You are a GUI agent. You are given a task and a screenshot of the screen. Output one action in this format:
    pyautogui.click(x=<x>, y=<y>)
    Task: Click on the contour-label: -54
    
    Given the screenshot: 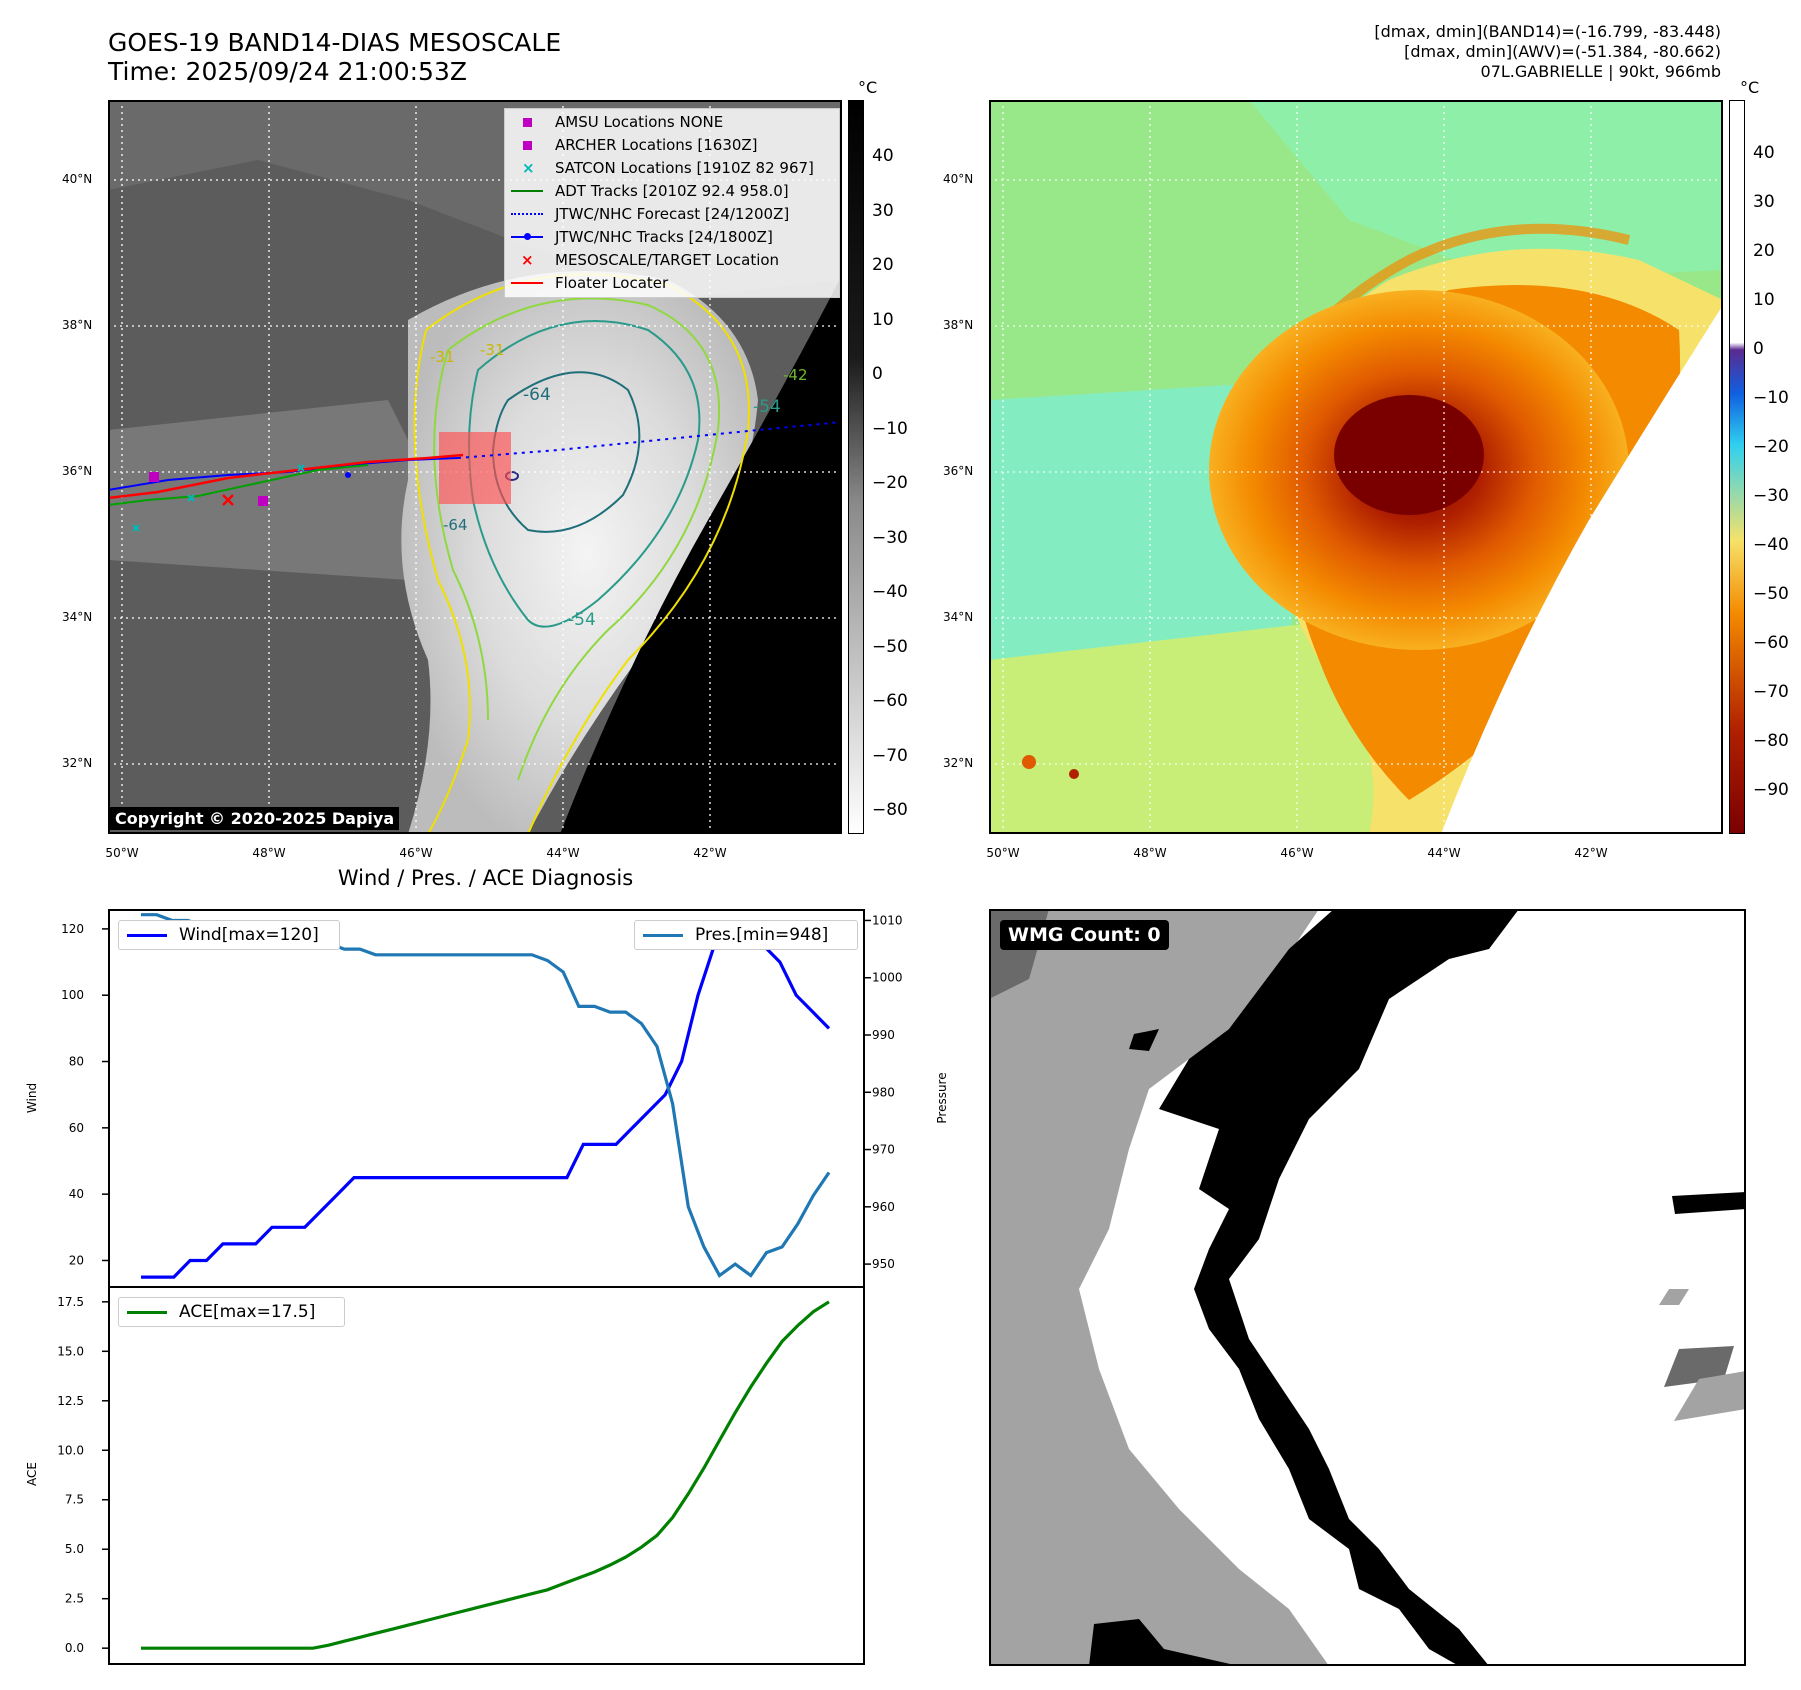 What is the action you would take?
    pyautogui.click(x=582, y=620)
    